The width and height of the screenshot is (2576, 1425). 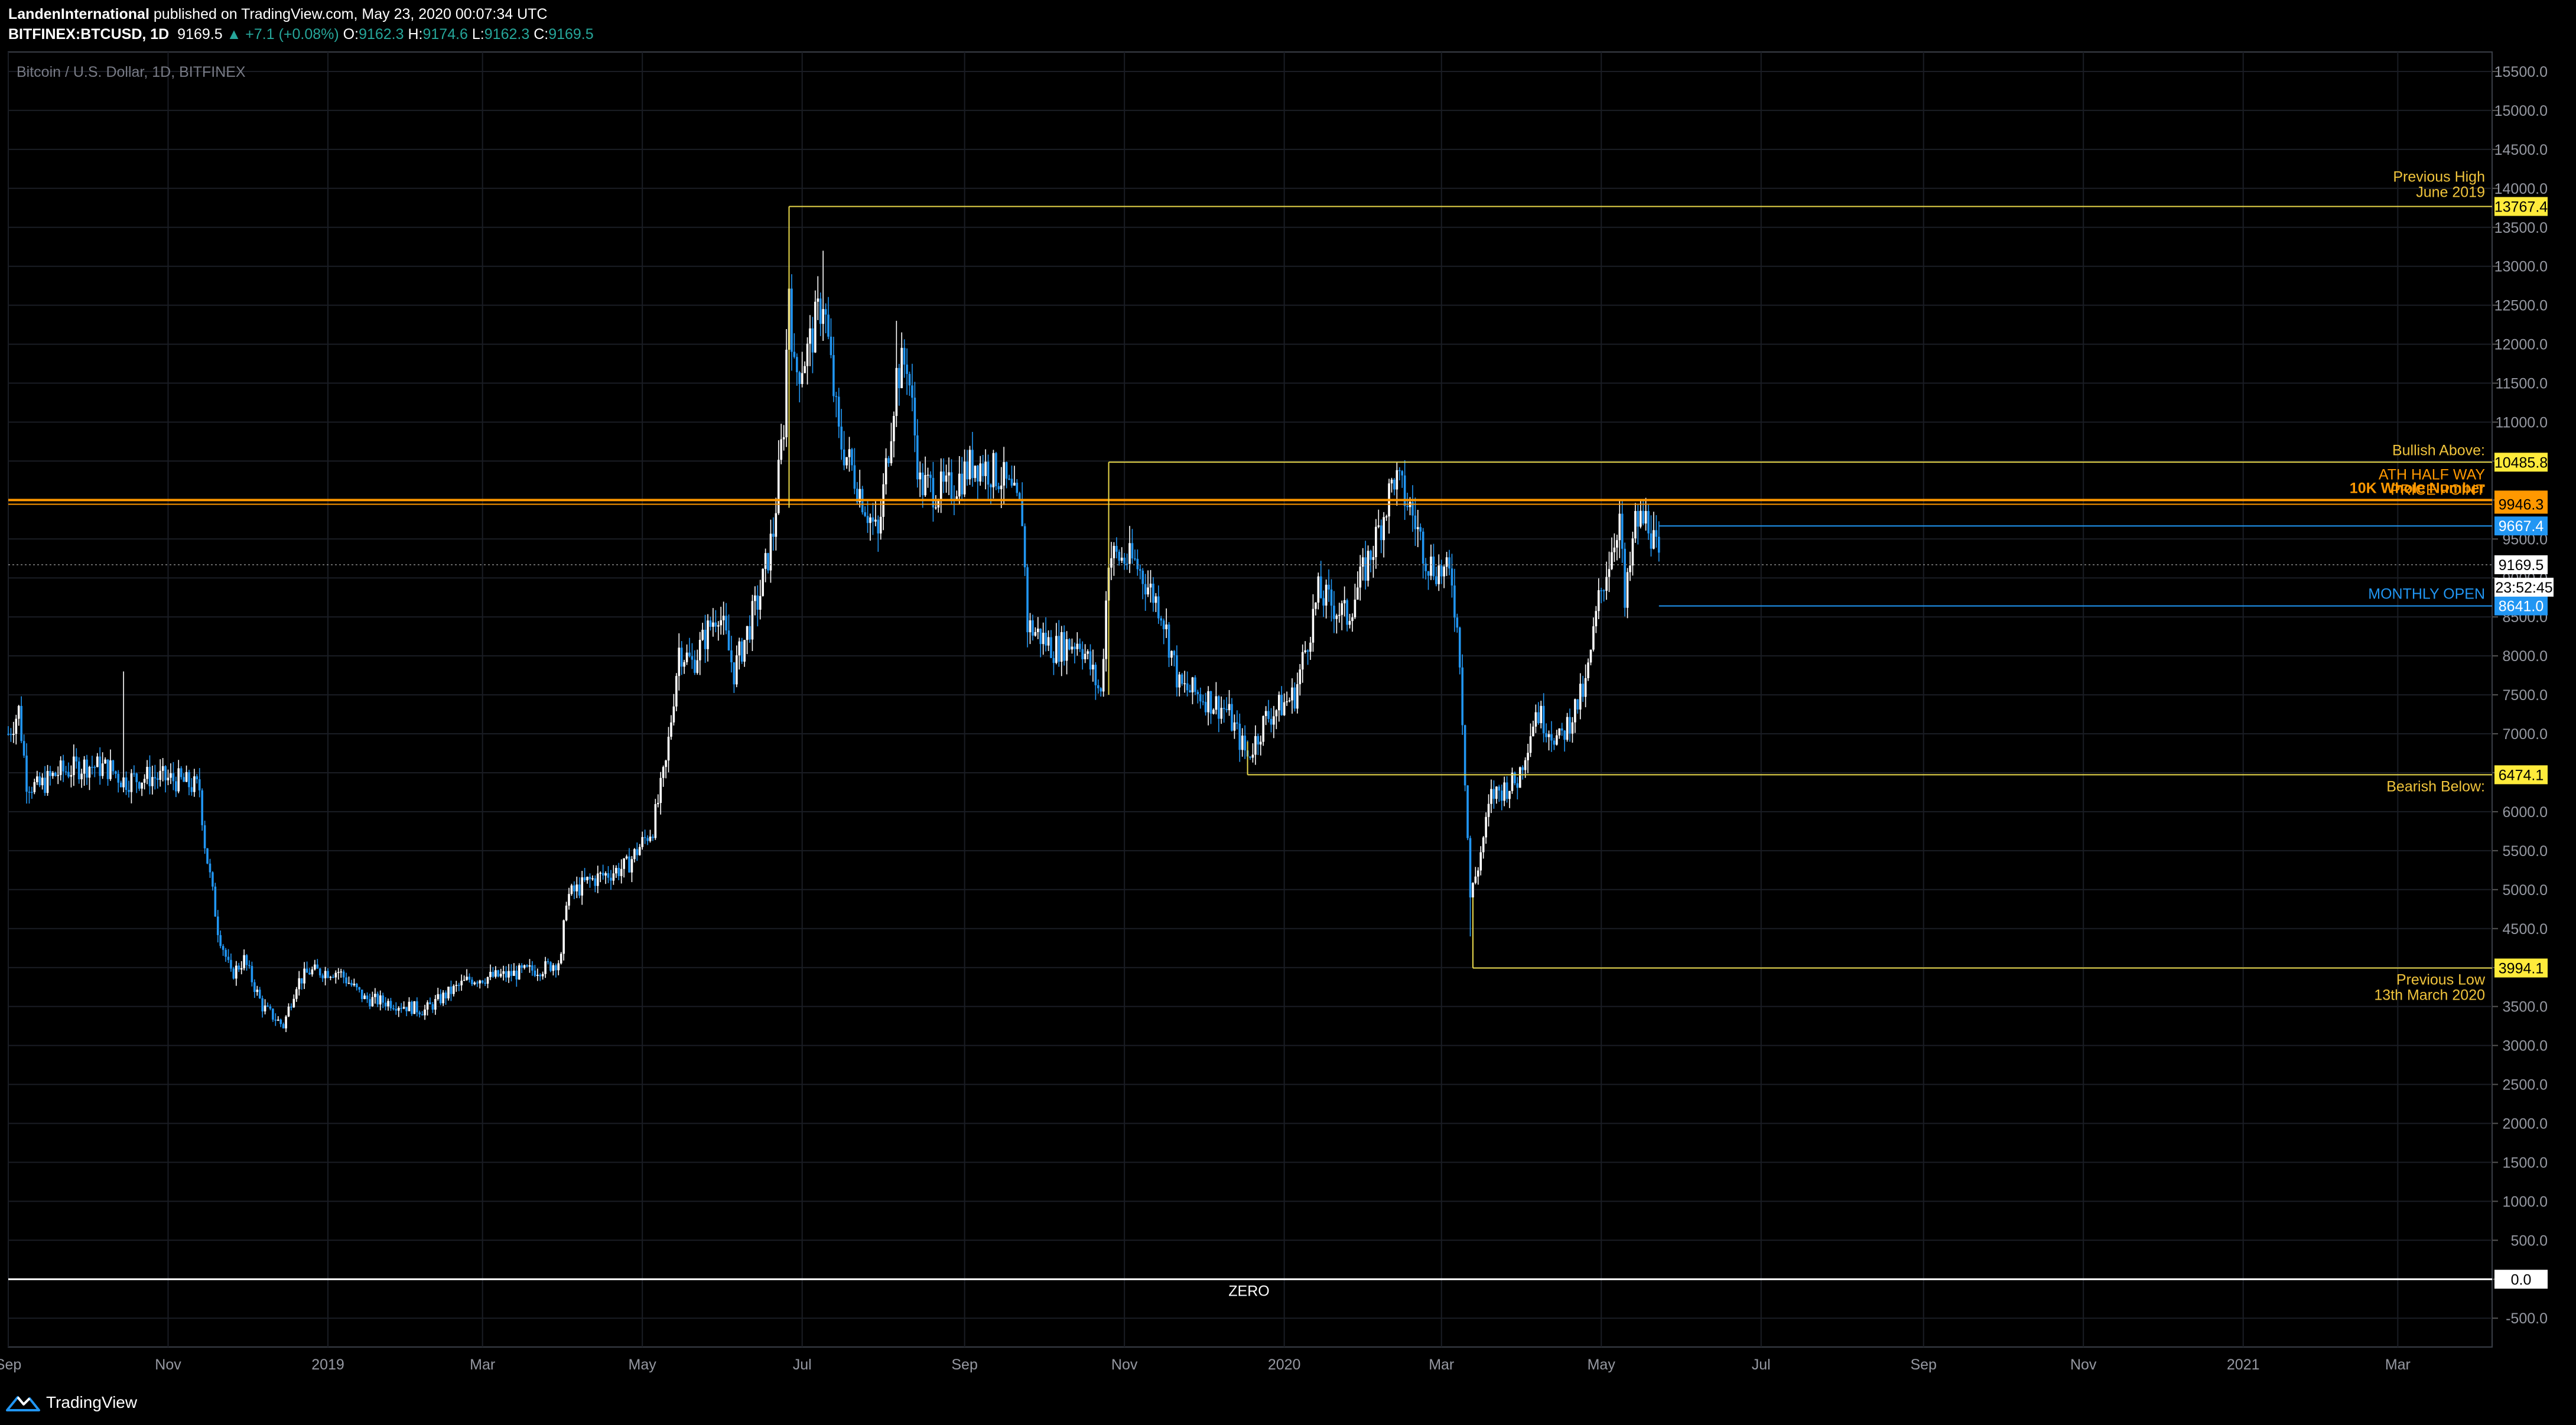 What do you see at coordinates (2529, 1240) in the screenshot?
I see `y-tick-label: 500.0` at bounding box center [2529, 1240].